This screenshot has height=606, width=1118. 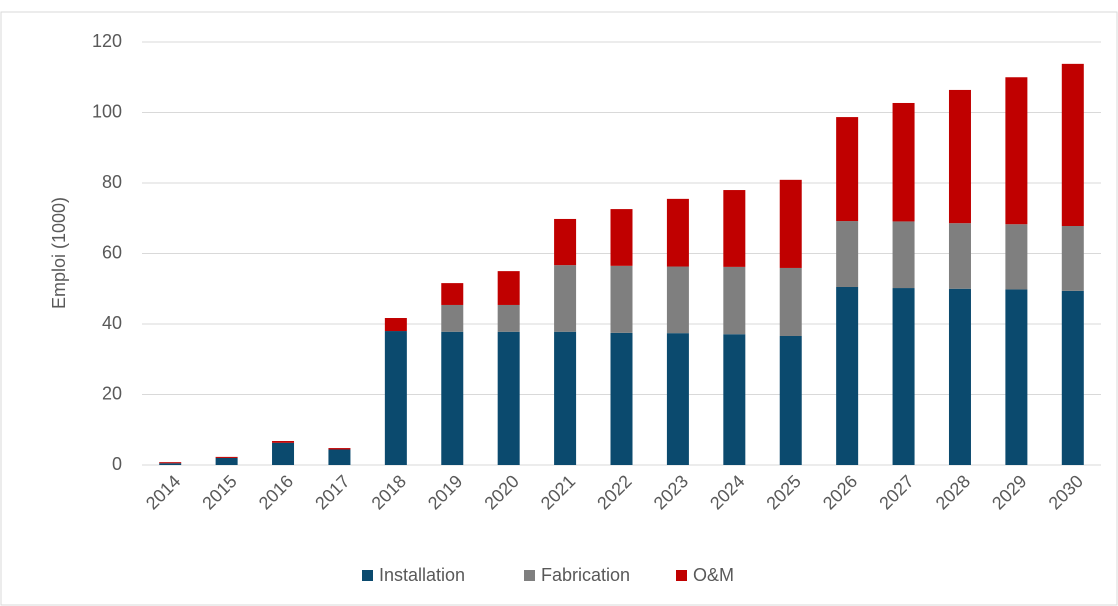 I want to click on y-tick-label: 0, so click(x=117, y=464).